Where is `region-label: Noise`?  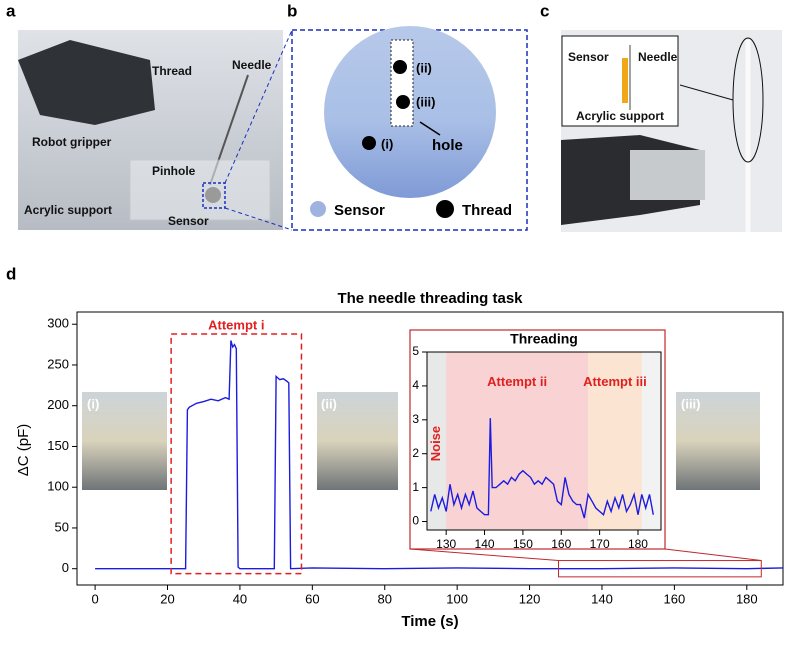 region-label: Noise is located at coordinates (435, 443).